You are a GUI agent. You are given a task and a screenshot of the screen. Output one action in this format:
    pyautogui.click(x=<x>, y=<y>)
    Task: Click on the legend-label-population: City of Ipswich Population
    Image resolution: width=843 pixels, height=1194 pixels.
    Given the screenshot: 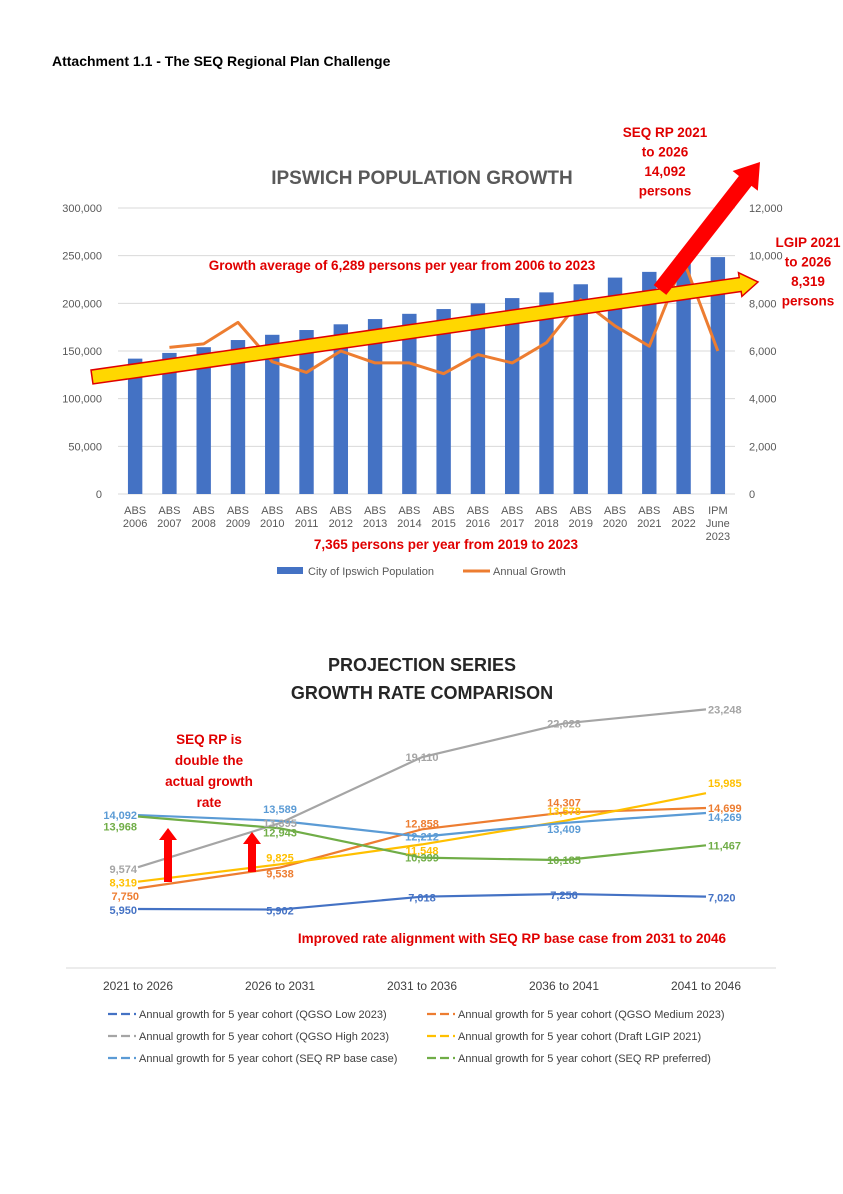 What is the action you would take?
    pyautogui.click(x=371, y=572)
    